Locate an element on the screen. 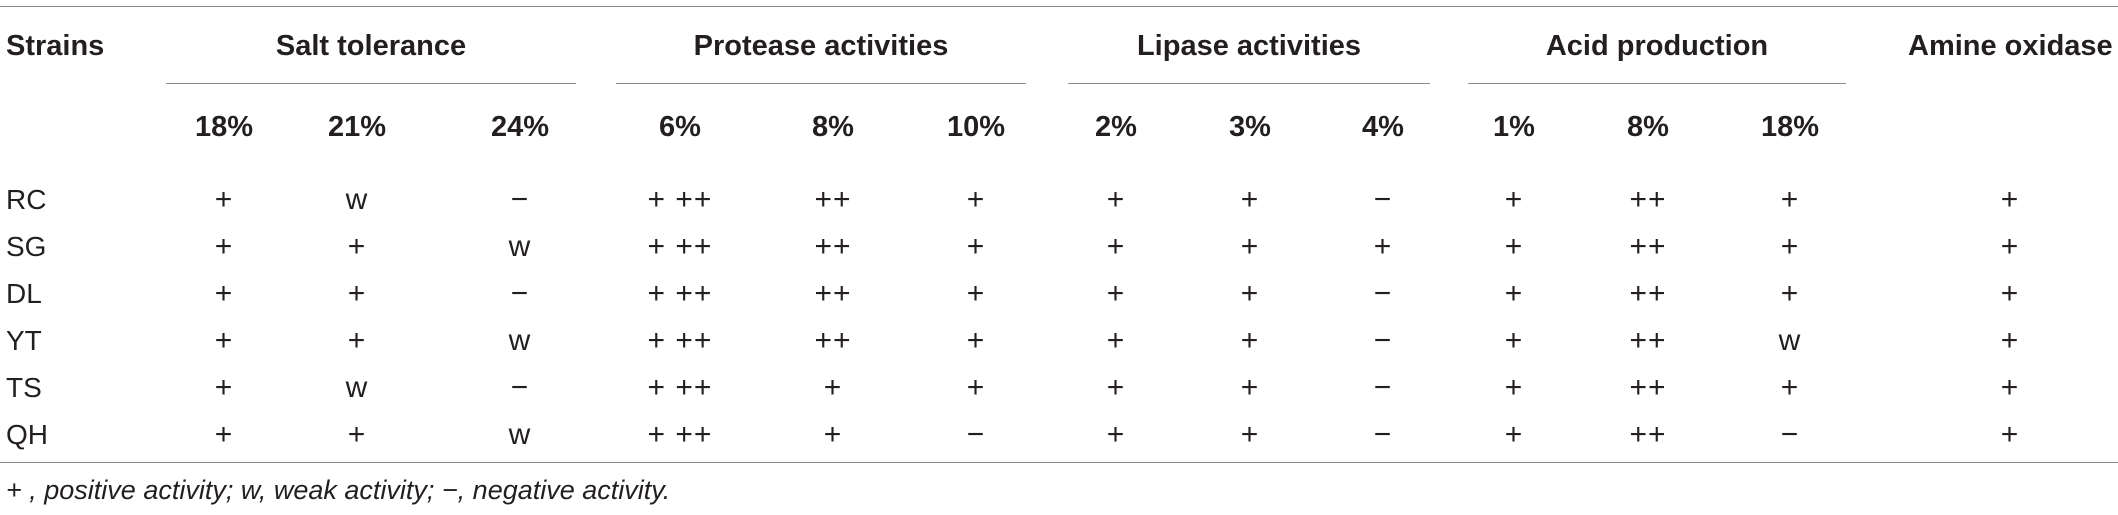 The image size is (2118, 515). acid-production-header: Acid production is located at coordinates (1657, 46).